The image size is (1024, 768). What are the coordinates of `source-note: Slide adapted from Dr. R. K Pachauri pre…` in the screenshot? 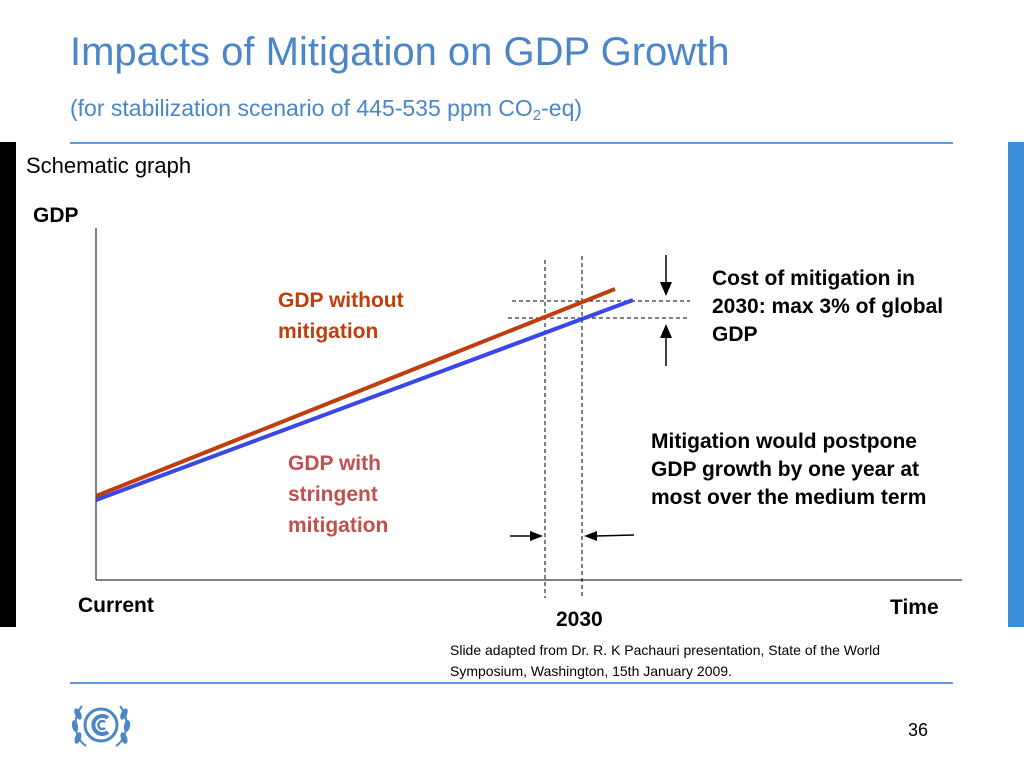 It's located at (665, 660).